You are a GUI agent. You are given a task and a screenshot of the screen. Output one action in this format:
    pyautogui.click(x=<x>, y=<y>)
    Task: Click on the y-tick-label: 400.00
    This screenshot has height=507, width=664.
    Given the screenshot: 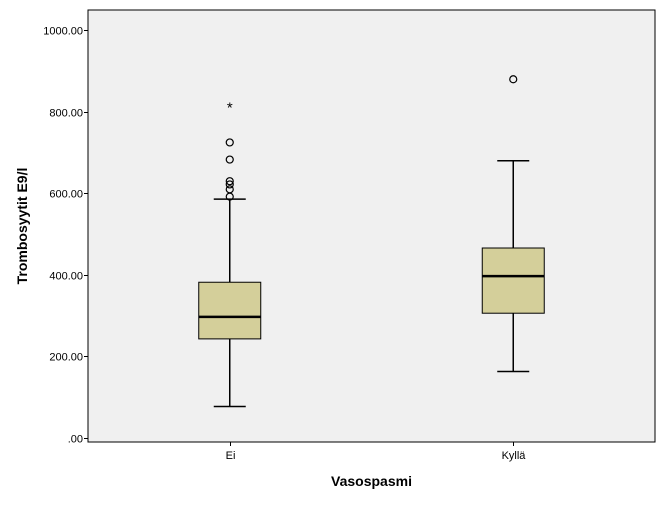 What is the action you would take?
    pyautogui.click(x=66, y=277)
    